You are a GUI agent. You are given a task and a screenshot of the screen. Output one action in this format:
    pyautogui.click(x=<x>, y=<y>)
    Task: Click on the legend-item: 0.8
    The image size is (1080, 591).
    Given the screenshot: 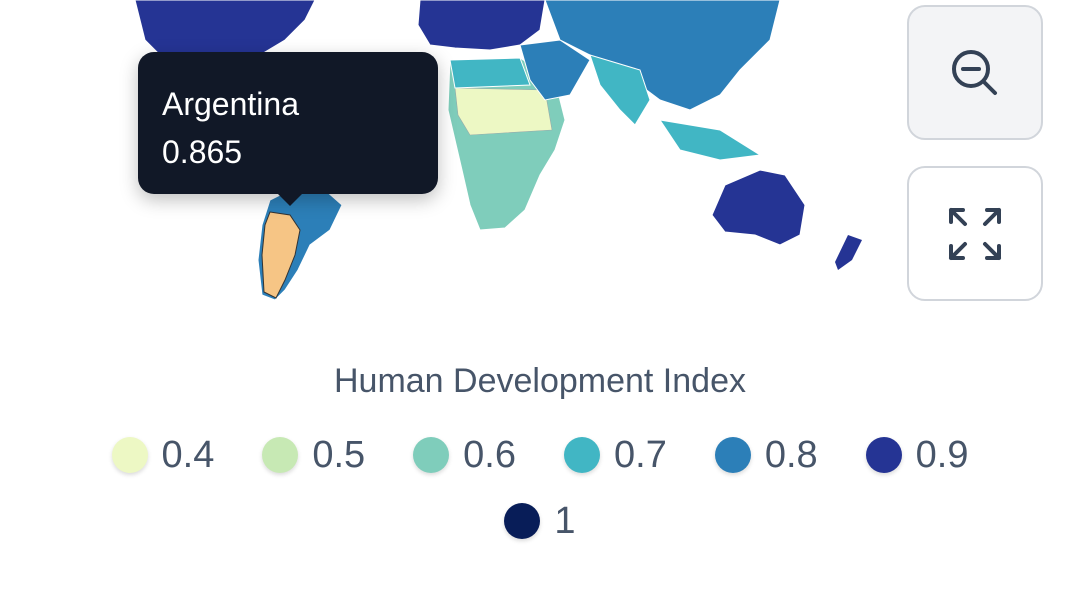 What is the action you would take?
    pyautogui.click(x=766, y=455)
    